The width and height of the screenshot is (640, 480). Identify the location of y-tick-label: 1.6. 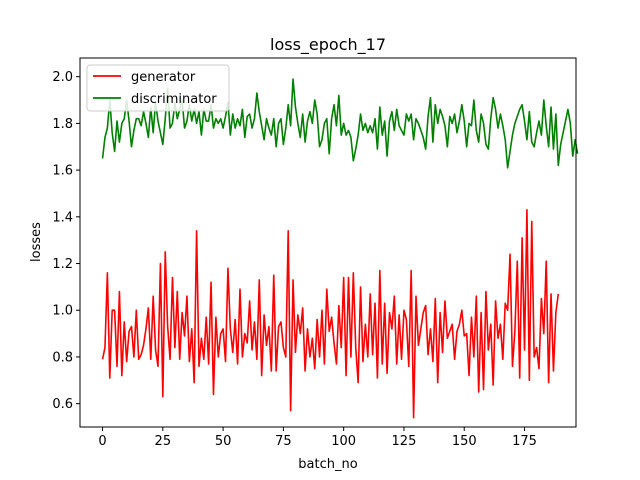
(62, 171).